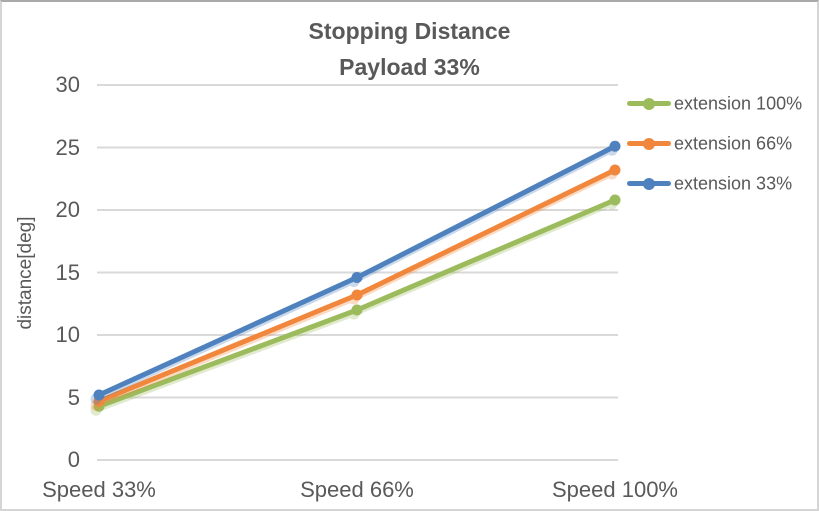 Image resolution: width=819 pixels, height=511 pixels. What do you see at coordinates (409, 67) in the screenshot?
I see `chart-title-line2: Payload 33%` at bounding box center [409, 67].